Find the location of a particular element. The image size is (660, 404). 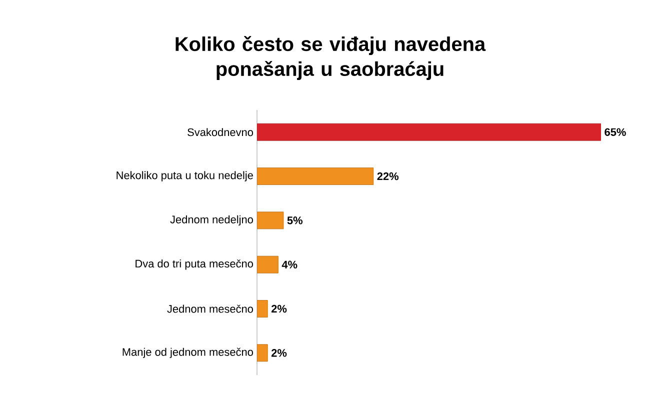

y-tick-label: Nekoliko puta u toku nedelje is located at coordinates (184, 176).